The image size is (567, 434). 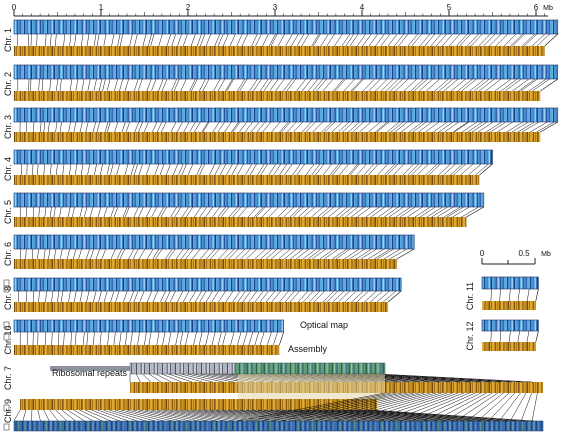 What do you see at coordinates (482, 253) in the screenshot?
I see `small-scale-tick-0: 0` at bounding box center [482, 253].